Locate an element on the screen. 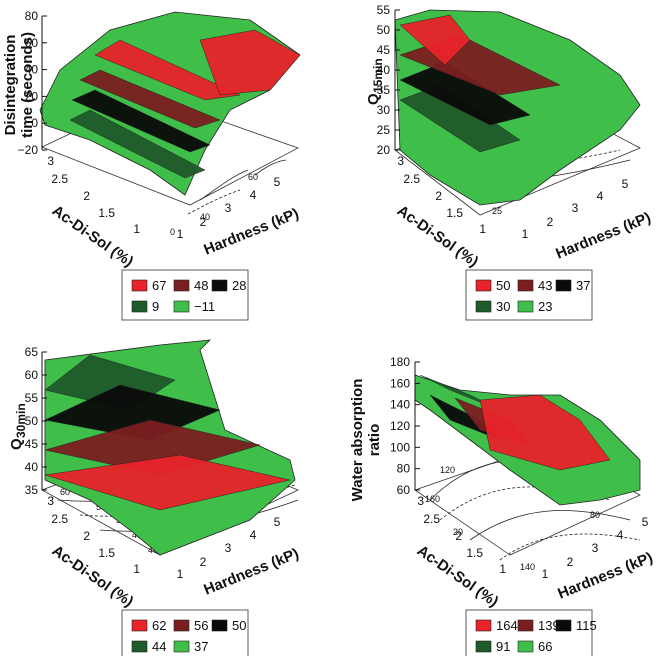  z-tick-label: 45 is located at coordinates (32, 444).